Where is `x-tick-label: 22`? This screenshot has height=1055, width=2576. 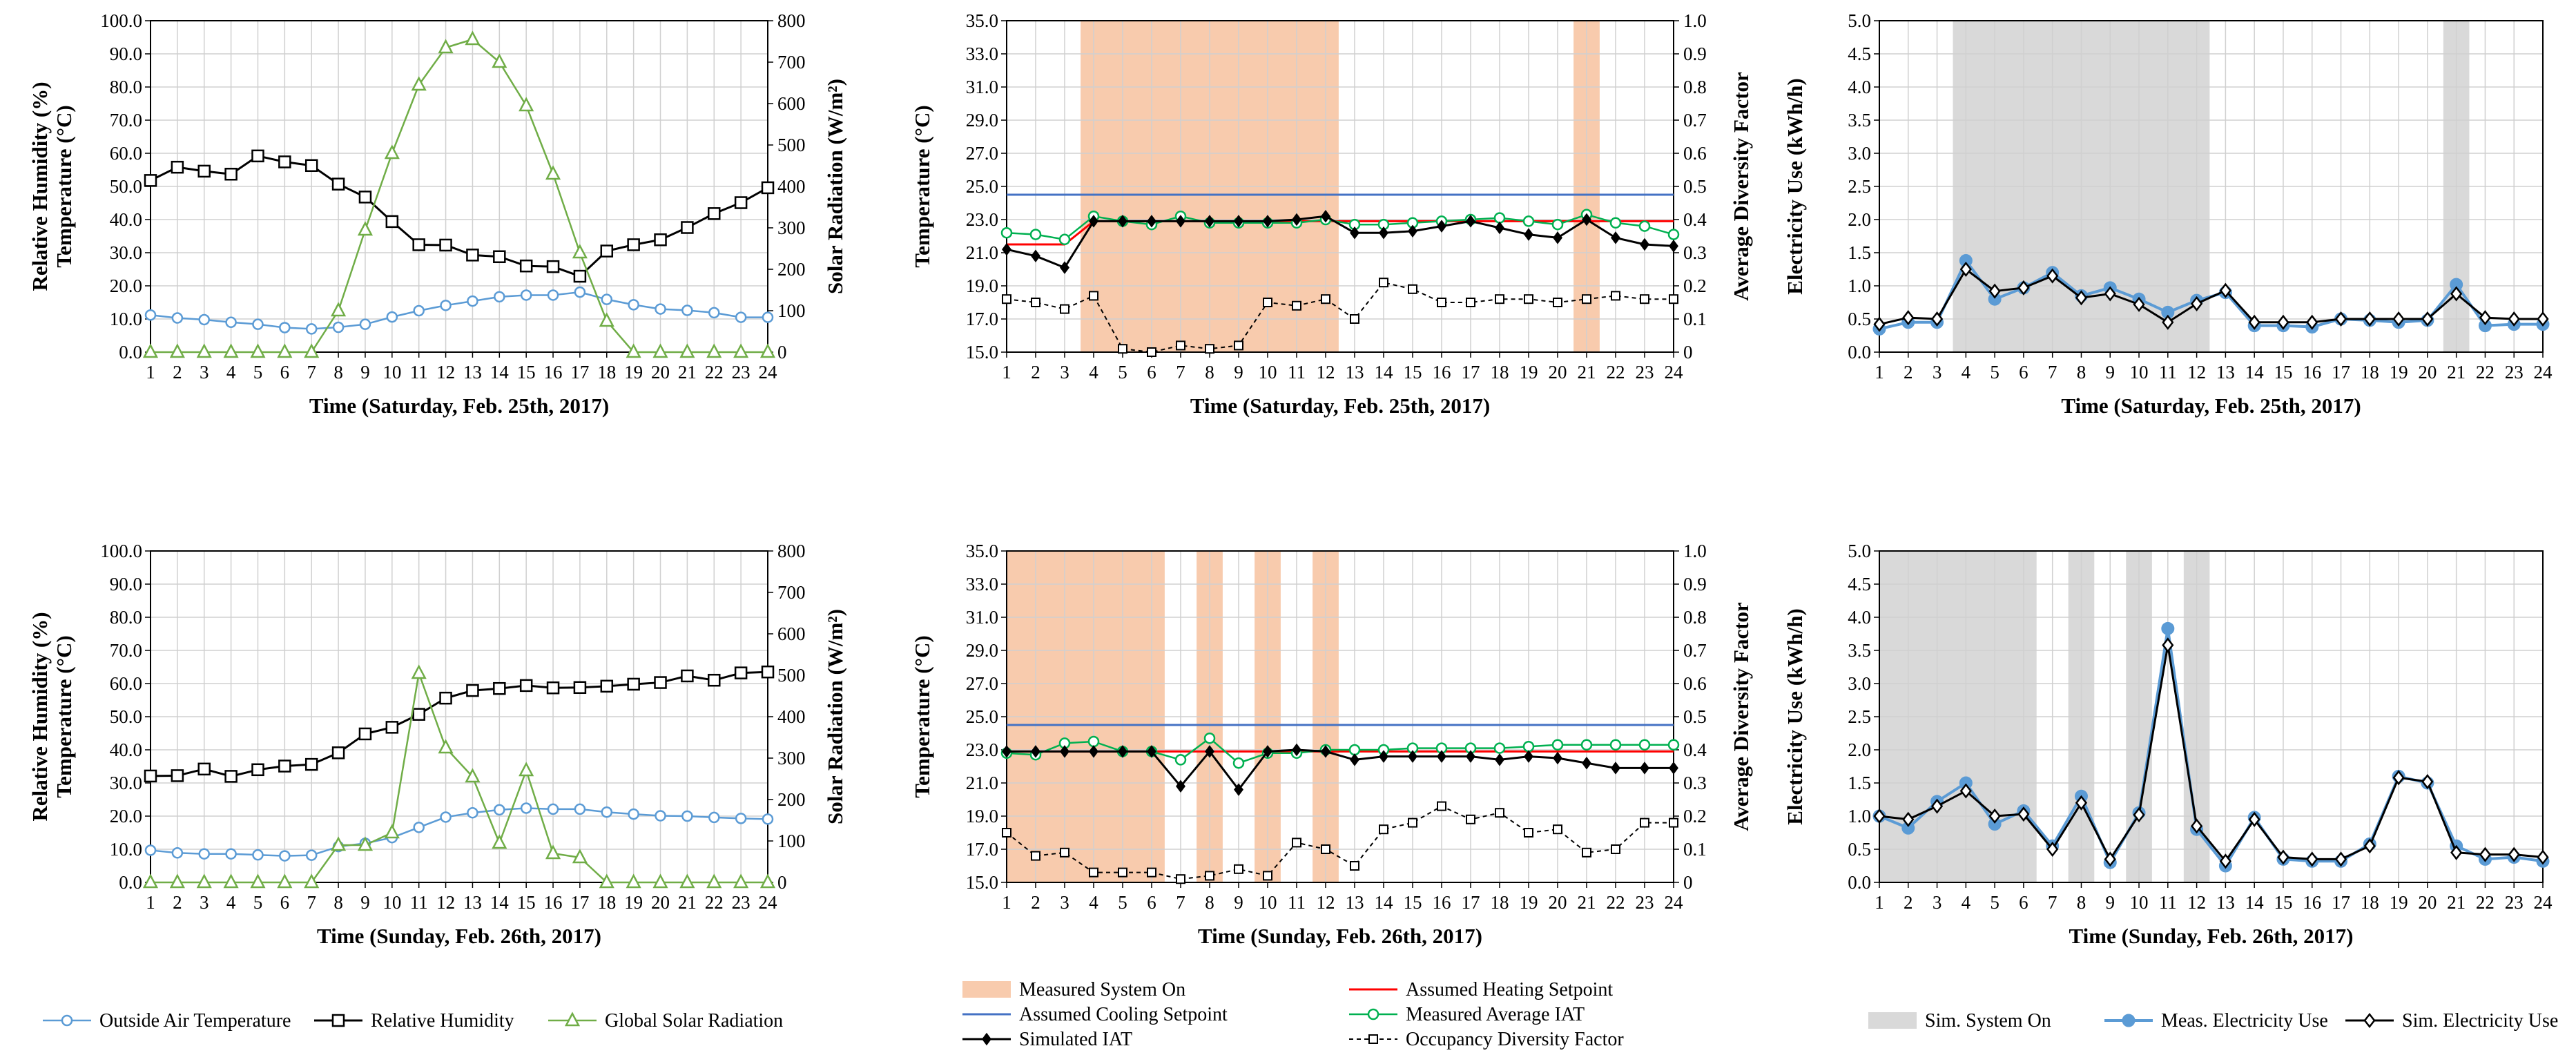 x-tick-label: 22 is located at coordinates (2485, 373).